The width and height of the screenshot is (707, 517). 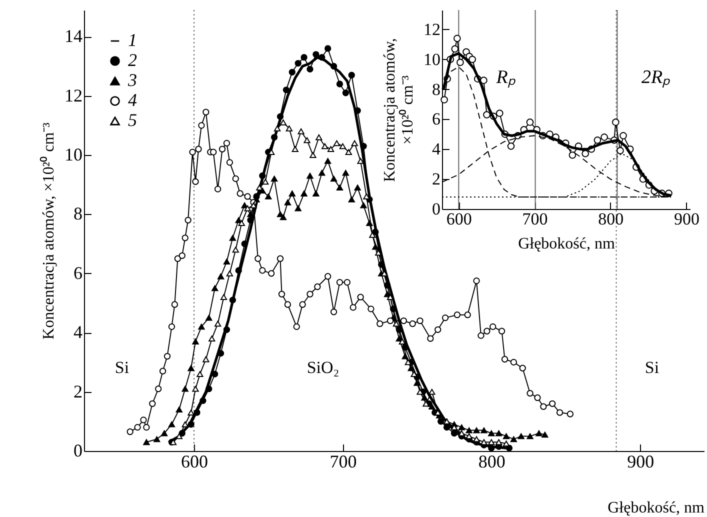 What do you see at coordinates (132, 120) in the screenshot?
I see `legend-label: 5` at bounding box center [132, 120].